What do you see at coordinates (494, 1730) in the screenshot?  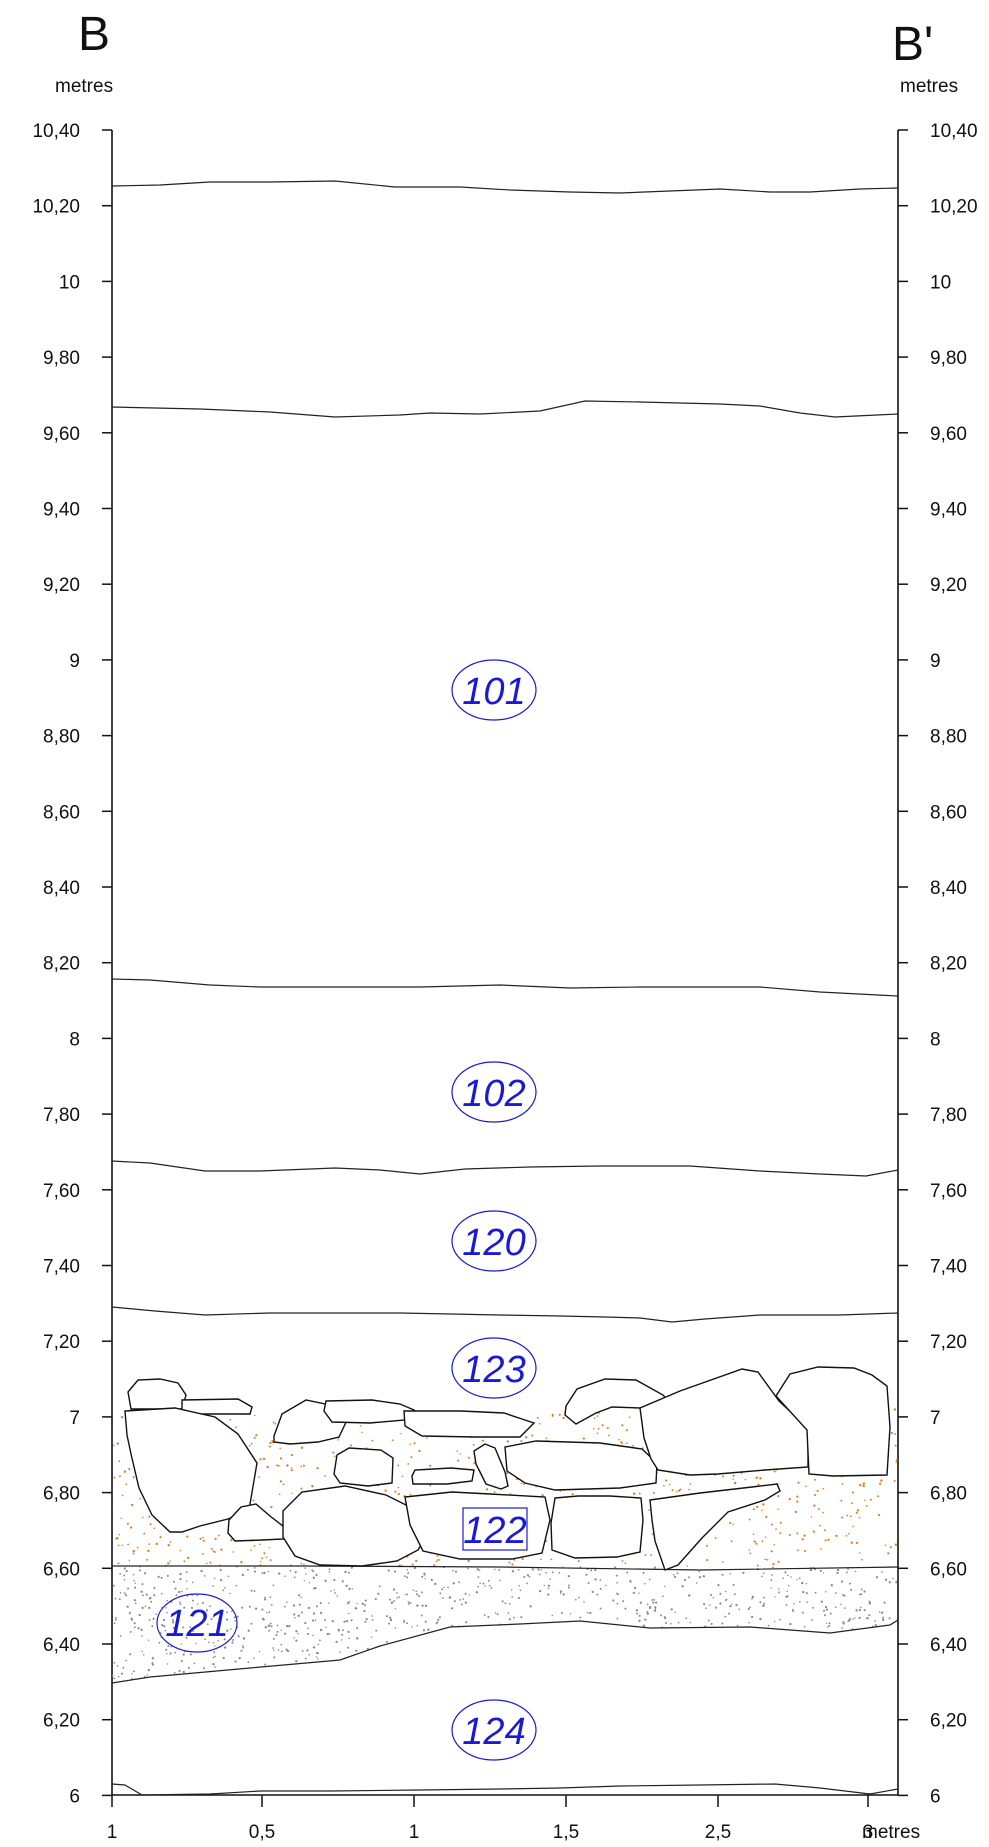 I see `label-ellipse` at bounding box center [494, 1730].